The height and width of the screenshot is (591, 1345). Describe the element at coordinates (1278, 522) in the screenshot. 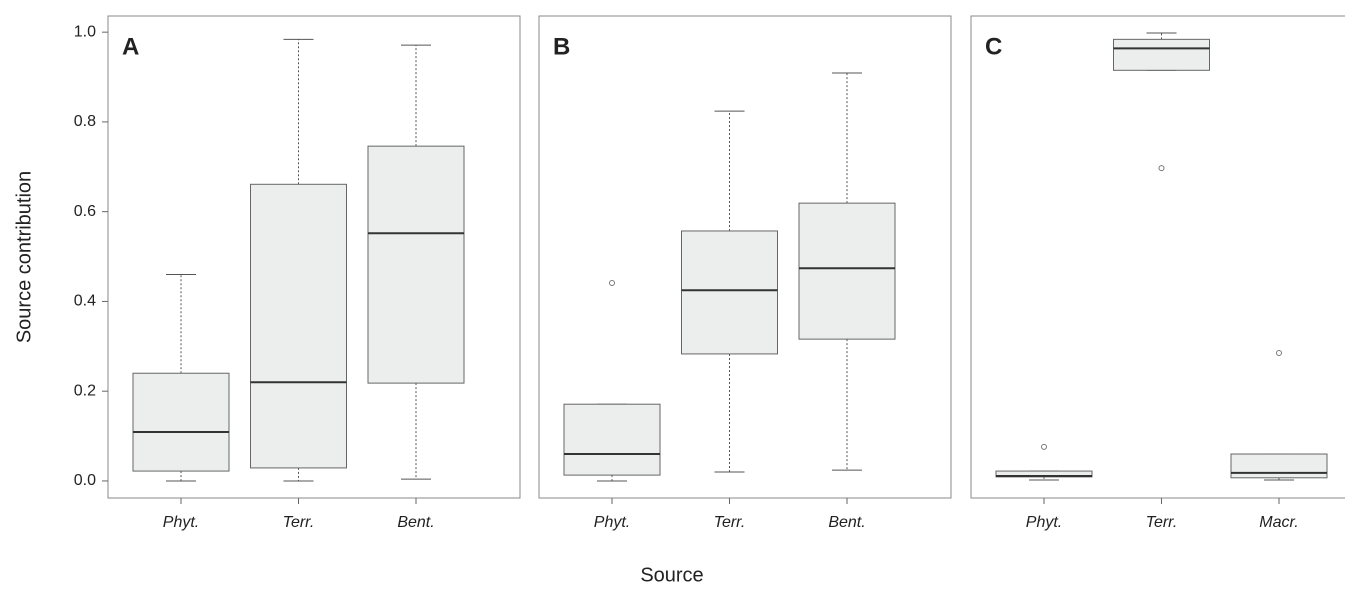

I see `x-tick-label: Macr.` at that location.